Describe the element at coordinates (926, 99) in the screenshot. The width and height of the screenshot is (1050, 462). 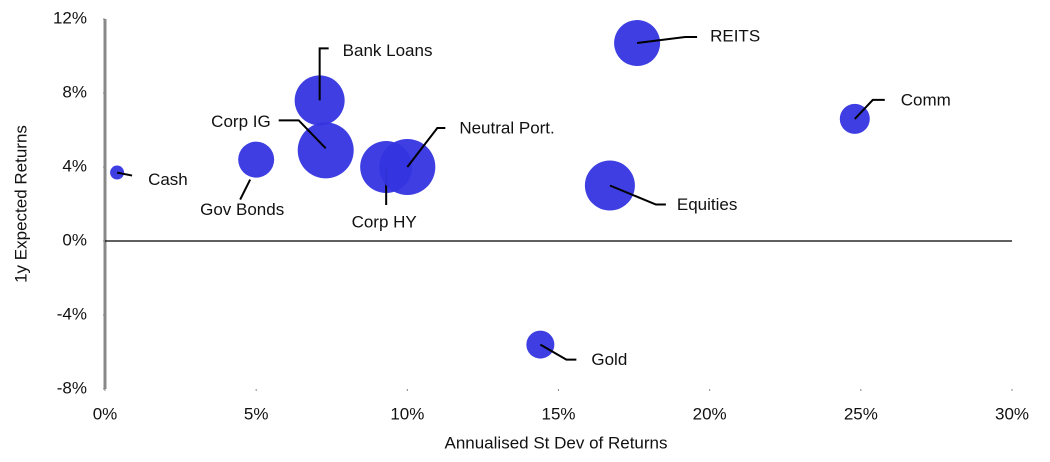
I see `point-label: Comm` at that location.